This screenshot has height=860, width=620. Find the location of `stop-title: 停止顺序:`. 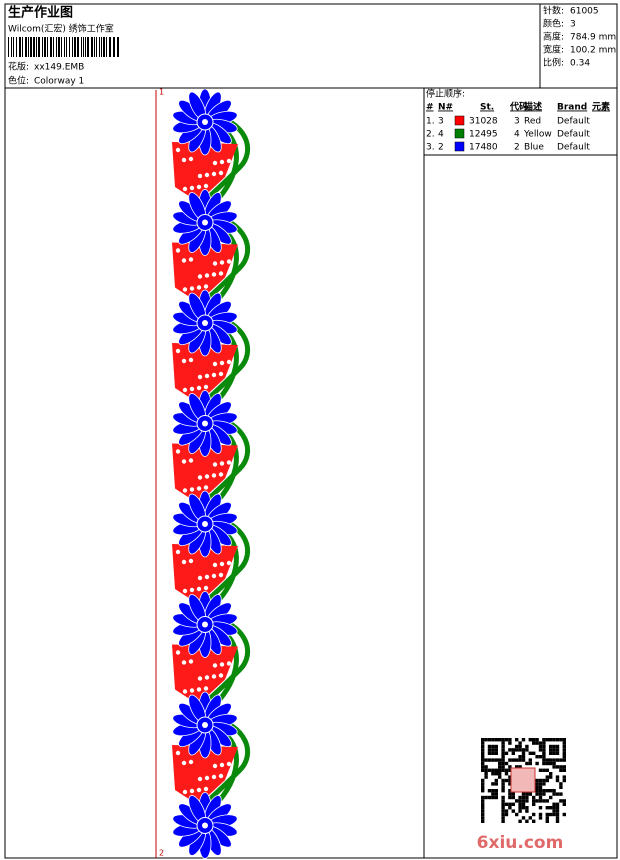

stop-title: 停止顺序: is located at coordinates (445, 94).